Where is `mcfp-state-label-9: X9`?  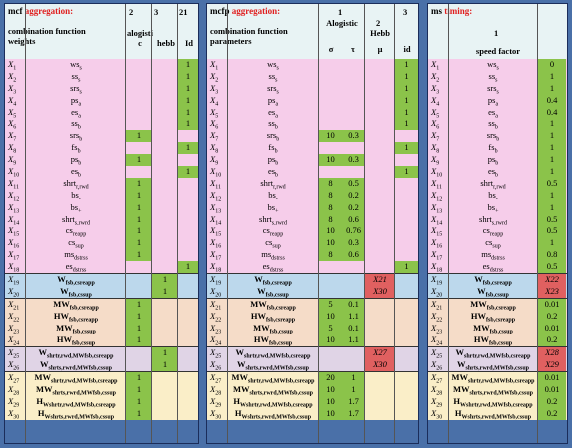 mcfp-state-label-9: X9 is located at coordinates (214, 160).